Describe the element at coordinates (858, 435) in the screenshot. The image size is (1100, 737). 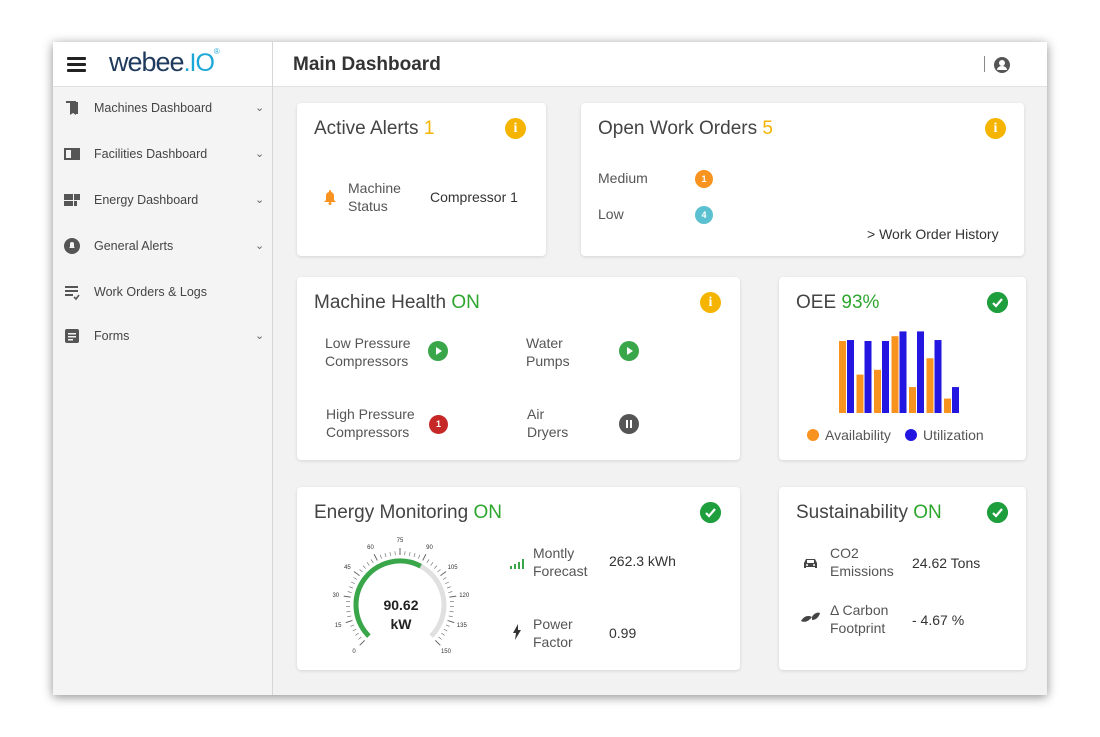
I see `legend-availability-label: Availability` at that location.